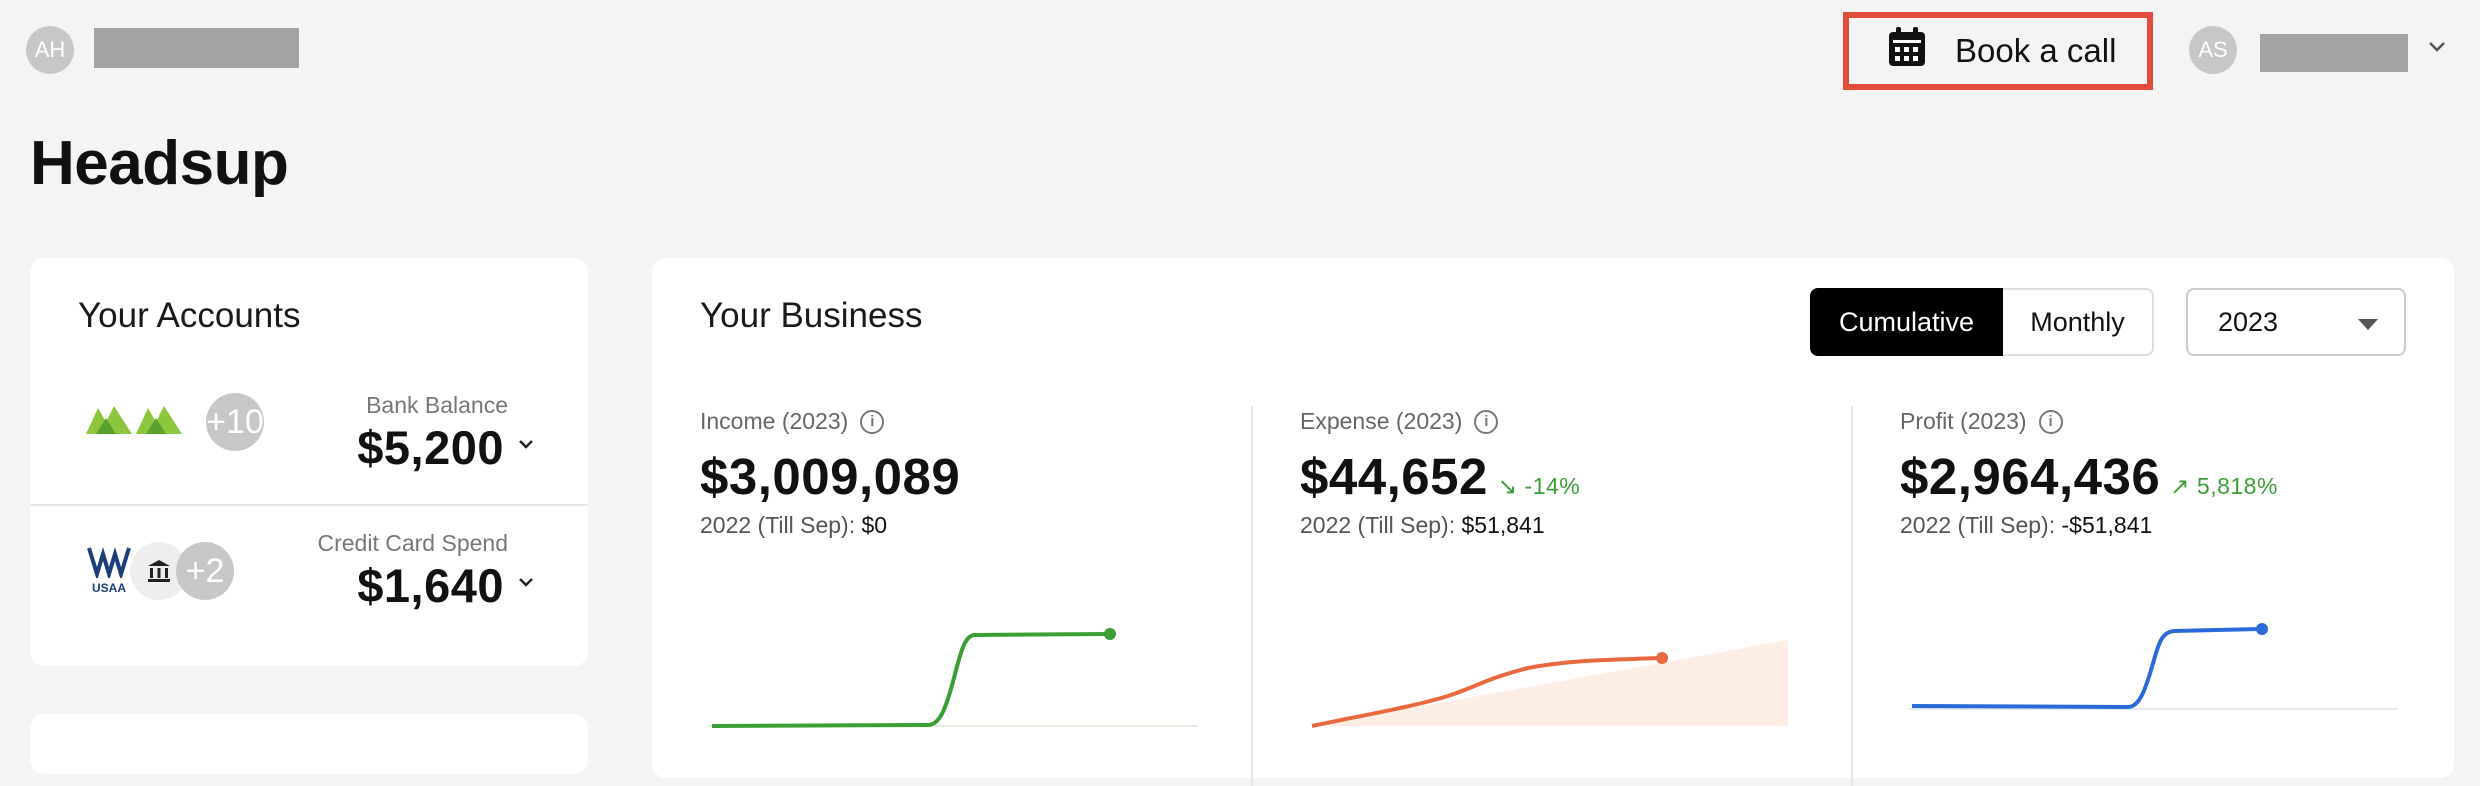  I want to click on income-value: $3,009,089, so click(830, 476).